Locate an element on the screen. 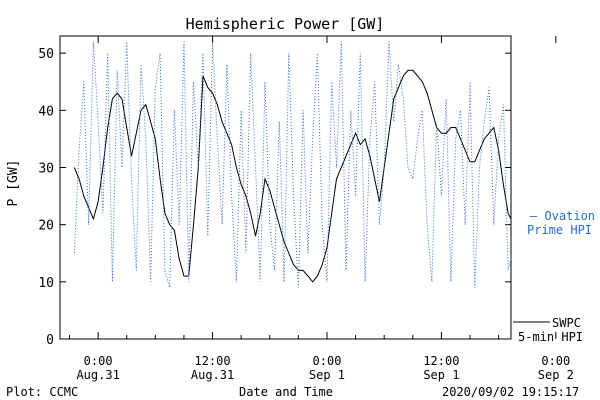  y-tick-label: 0 is located at coordinates (50, 340).